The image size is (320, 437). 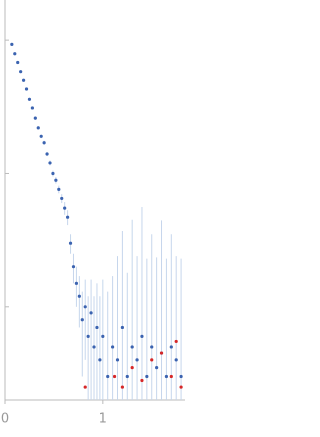 What do you see at coordinates (5, 419) in the screenshot?
I see `x-tick-label: 0` at bounding box center [5, 419].